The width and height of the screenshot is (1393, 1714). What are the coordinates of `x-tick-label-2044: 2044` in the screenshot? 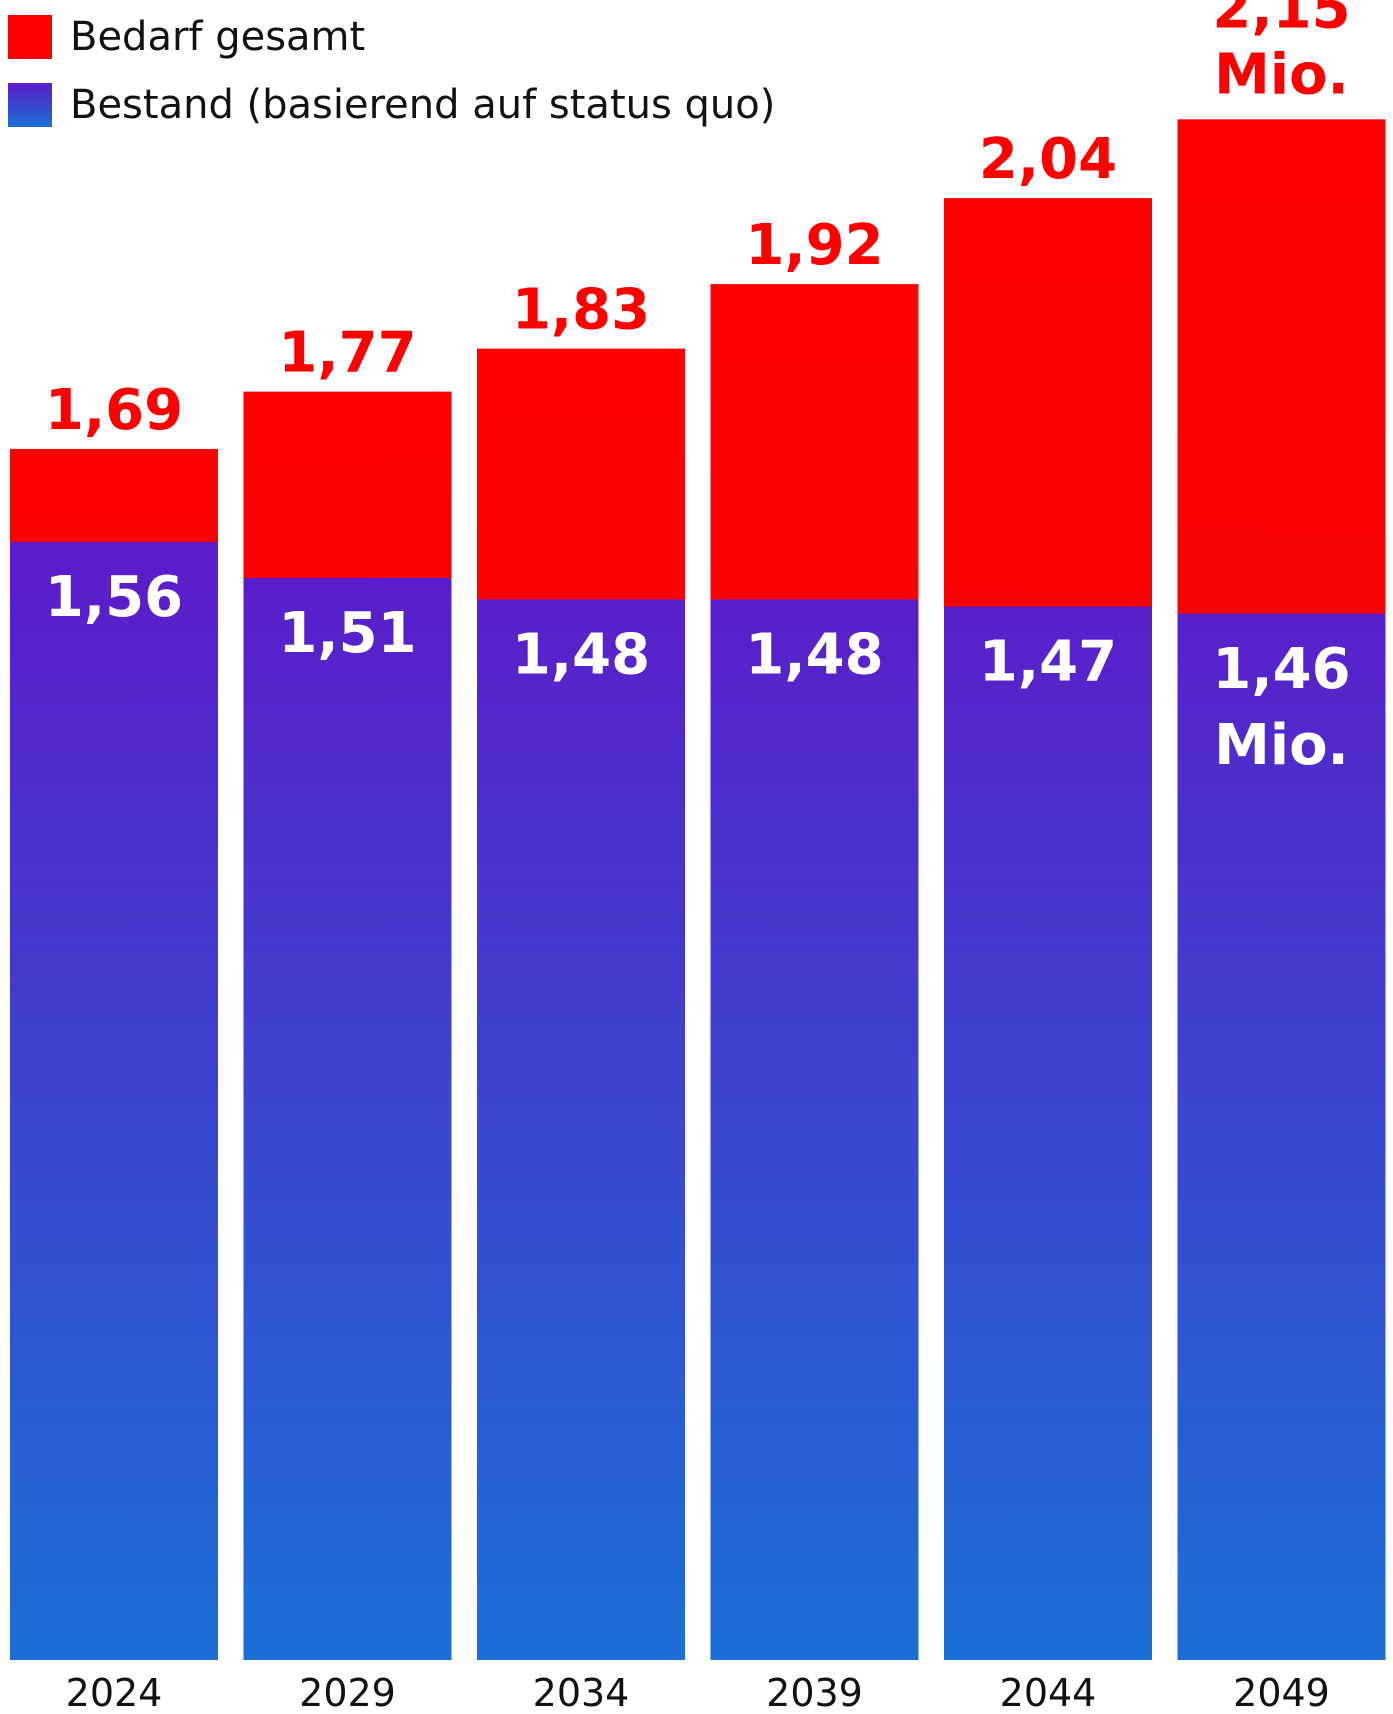 It's located at (1048, 1692).